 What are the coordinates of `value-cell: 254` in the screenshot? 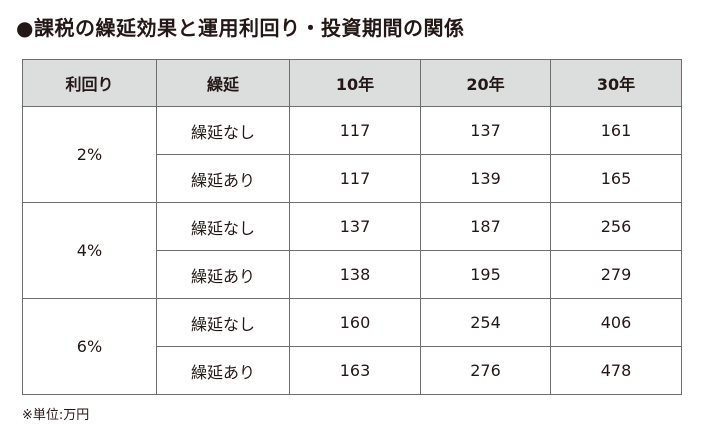 It's located at (485, 322).